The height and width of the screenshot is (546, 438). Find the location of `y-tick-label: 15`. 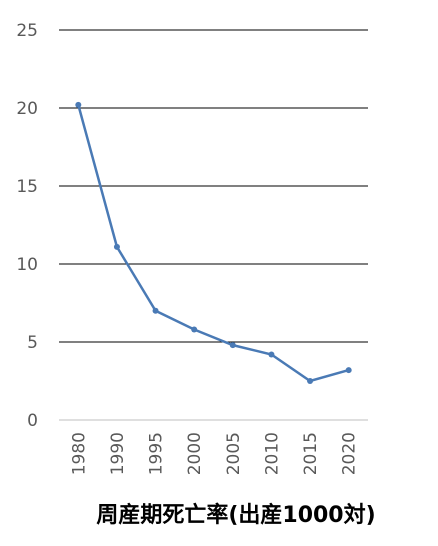

y-tick-label: 15 is located at coordinates (27, 187).